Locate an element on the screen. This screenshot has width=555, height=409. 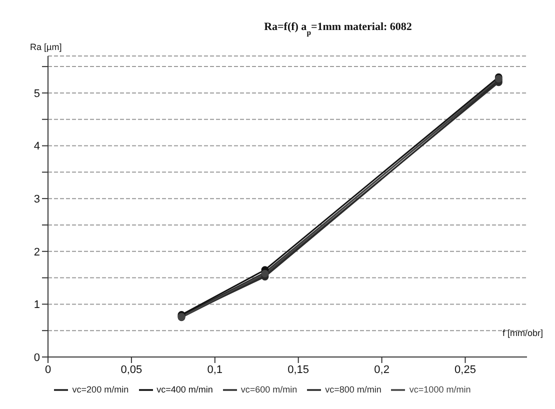
y-tick-label: 5 is located at coordinates (37, 94).